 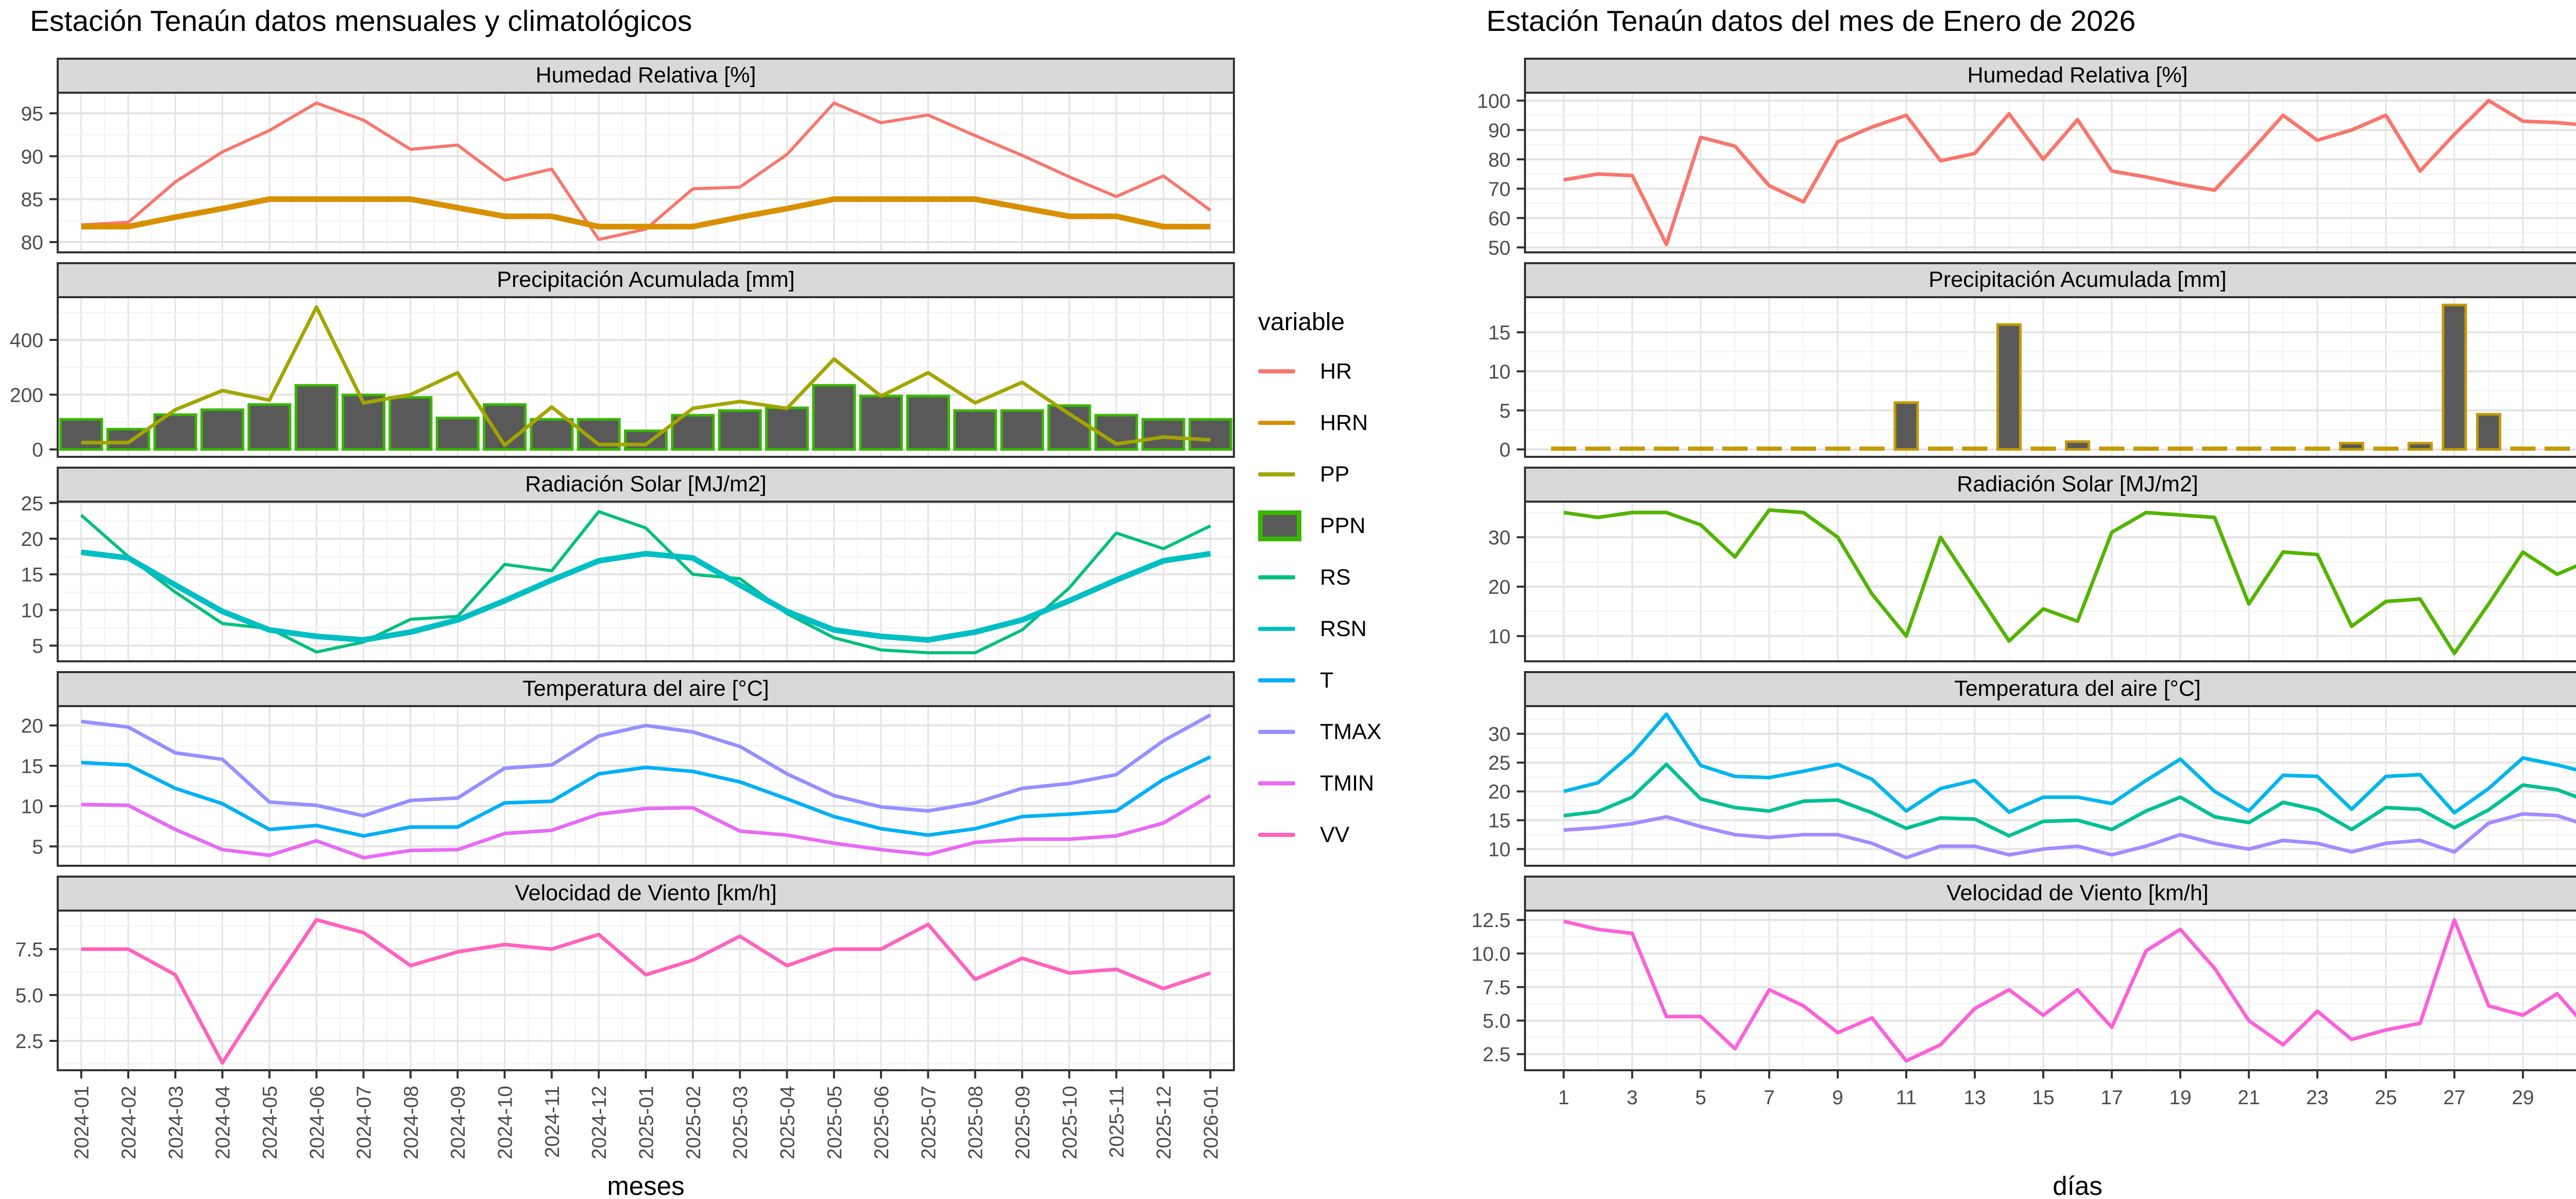 What do you see at coordinates (32, 200) in the screenshot?
I see `y-tick-label: 85` at bounding box center [32, 200].